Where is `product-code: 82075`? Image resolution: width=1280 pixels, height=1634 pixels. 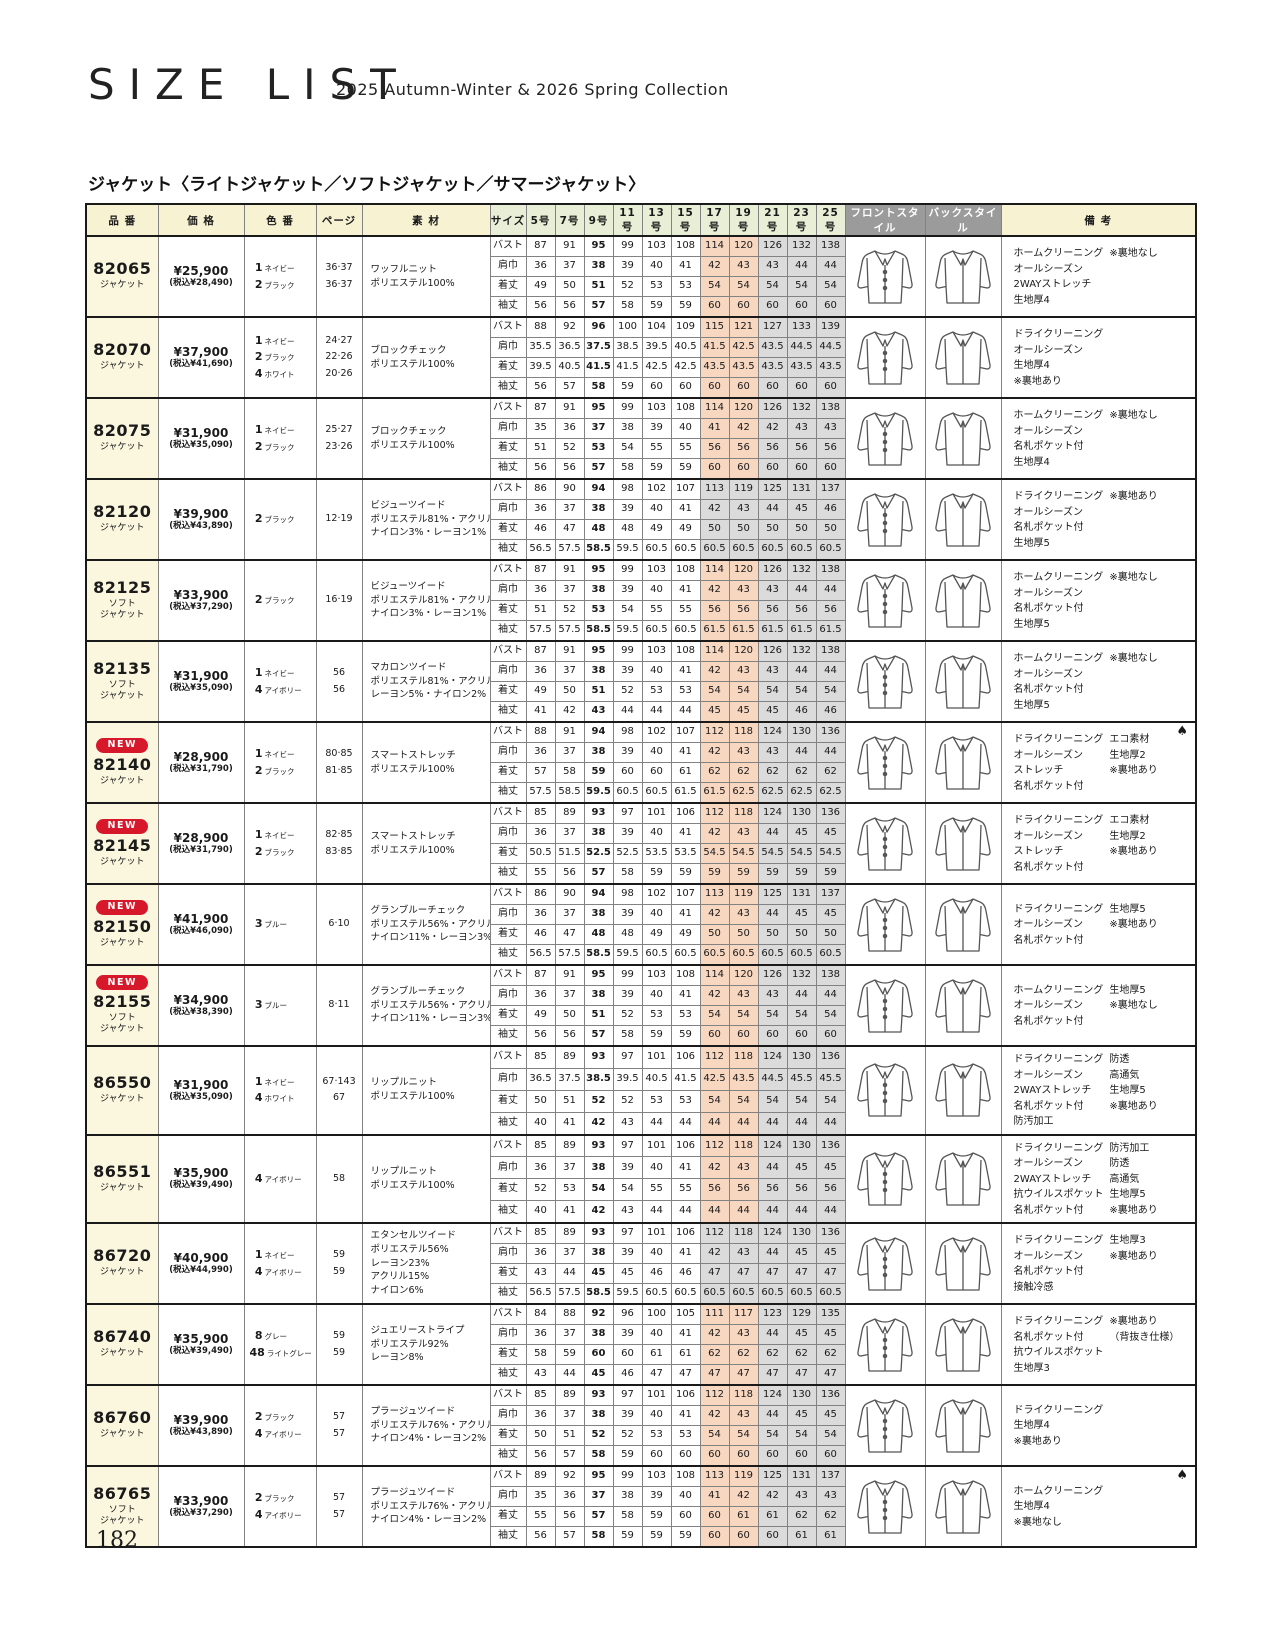 product-code: 82075 is located at coordinates (122, 431).